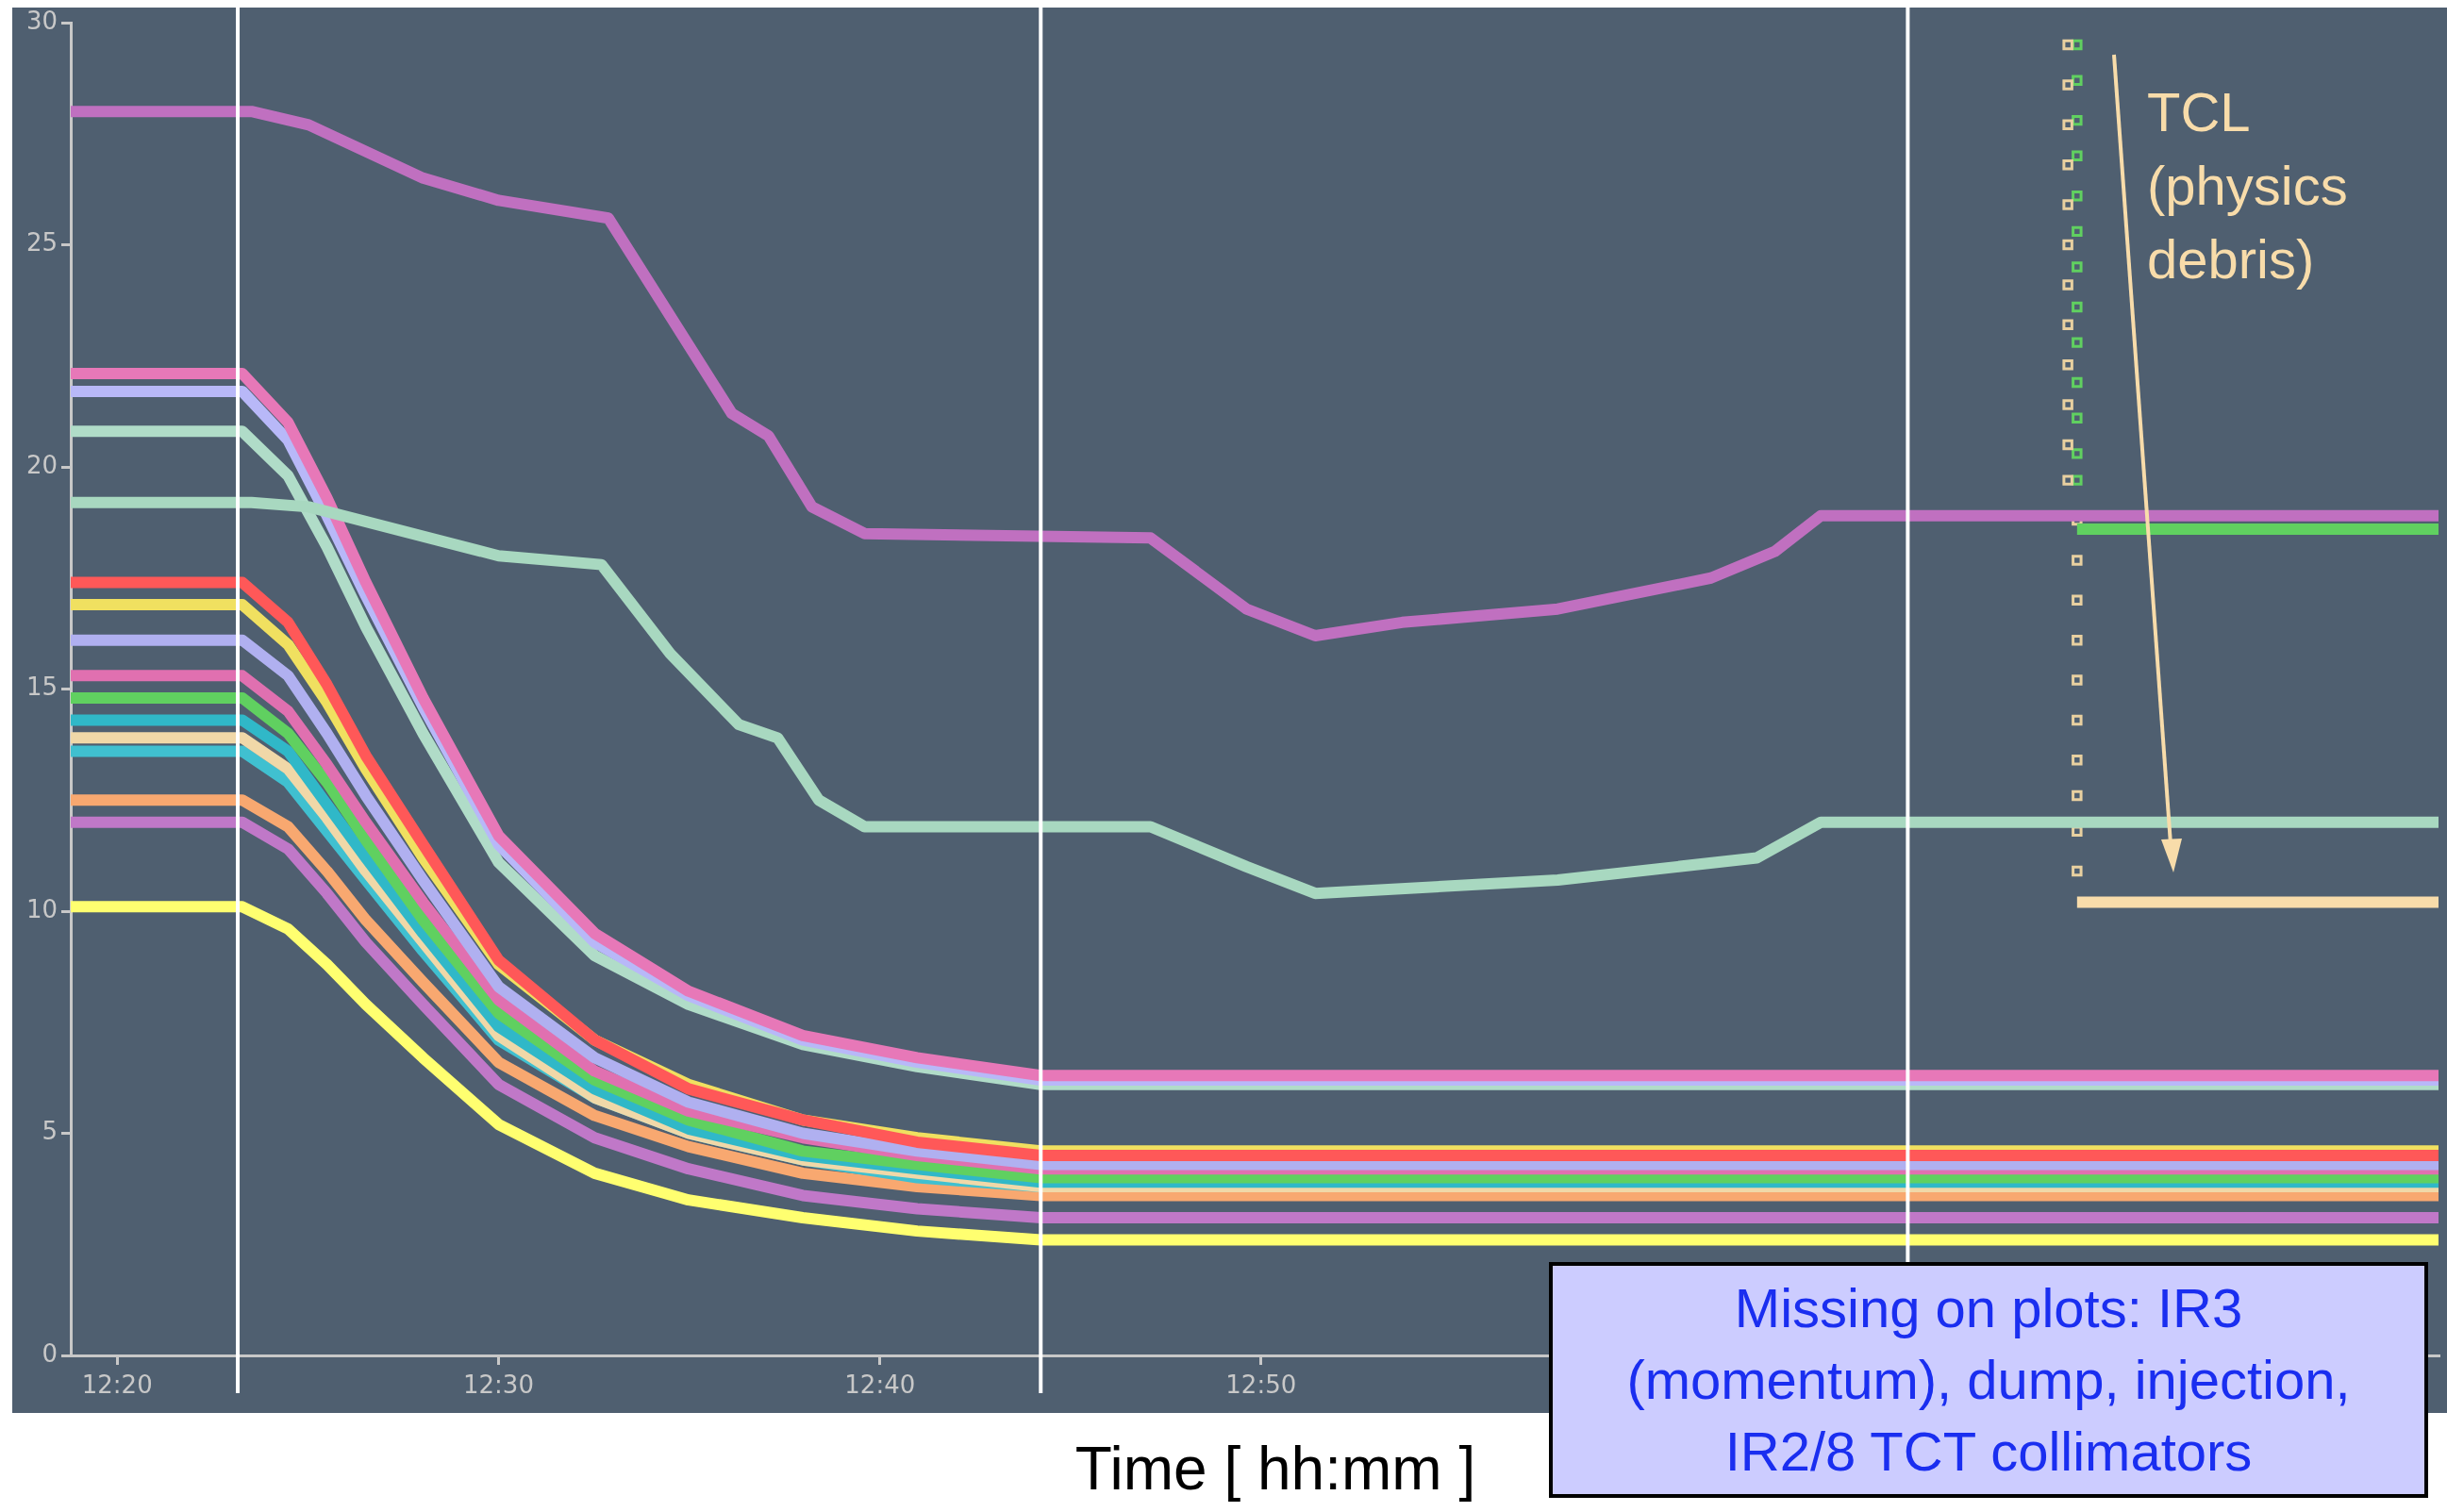 The image size is (2447, 1512). Describe the element at coordinates (498, 1385) in the screenshot. I see `x-tick-label: 12:30` at that location.